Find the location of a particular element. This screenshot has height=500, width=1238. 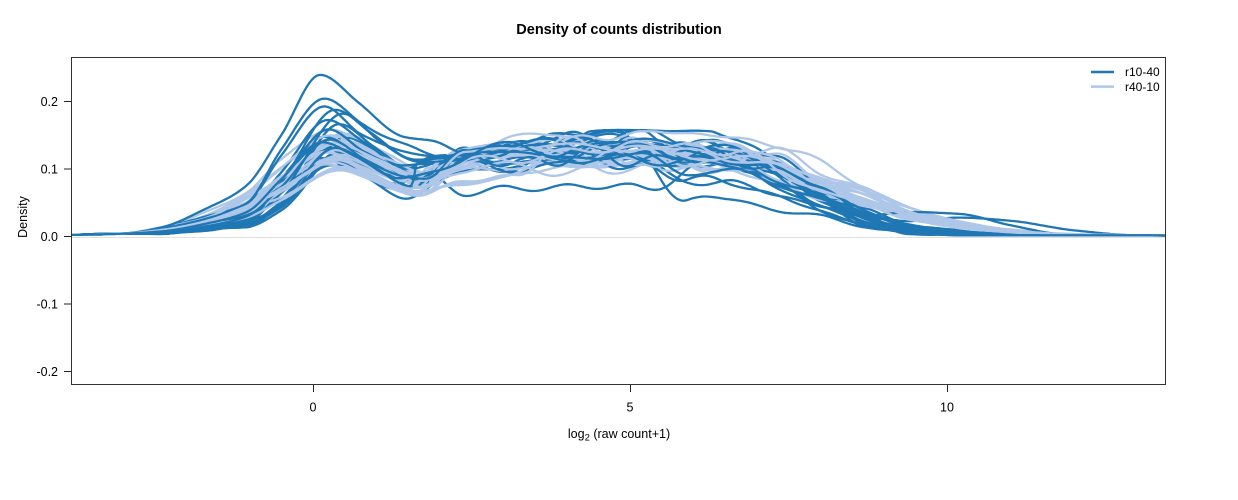

svg-text: 5 is located at coordinates (630, 408).